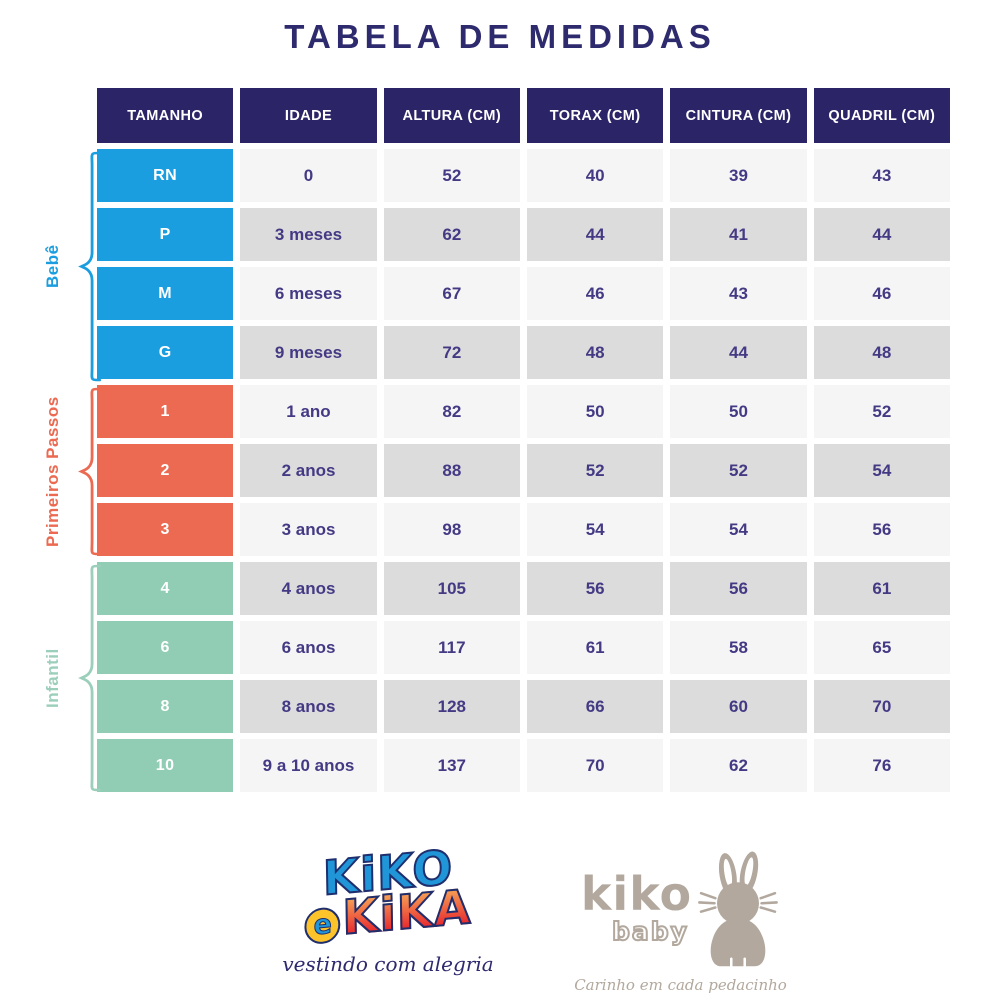 Image resolution: width=1000 pixels, height=1000 pixels. I want to click on size-cell: RN, so click(165, 175).